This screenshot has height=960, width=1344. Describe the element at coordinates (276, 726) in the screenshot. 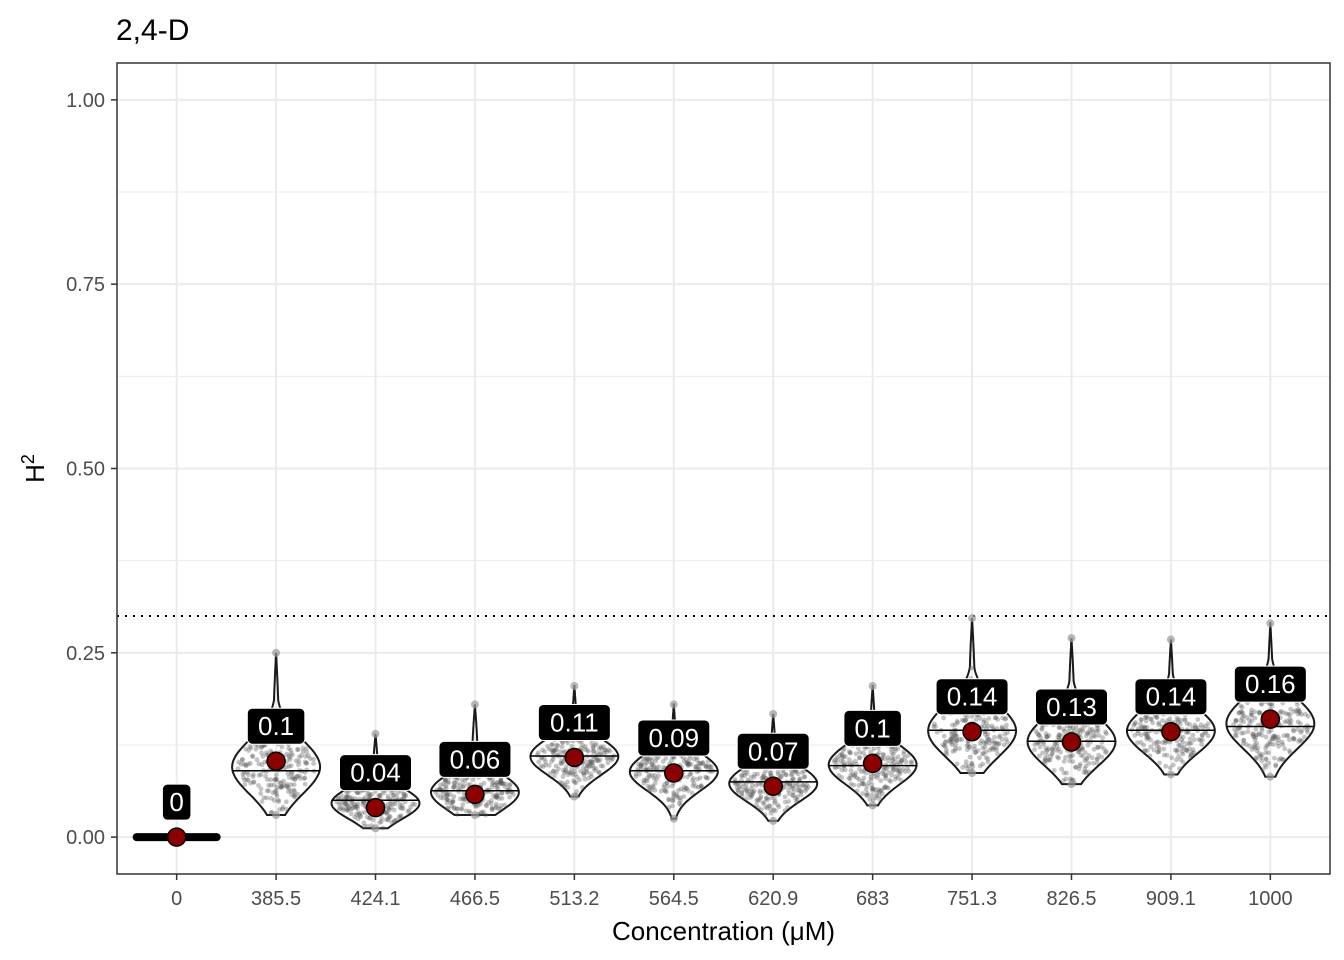

I see `data-label-box` at that location.